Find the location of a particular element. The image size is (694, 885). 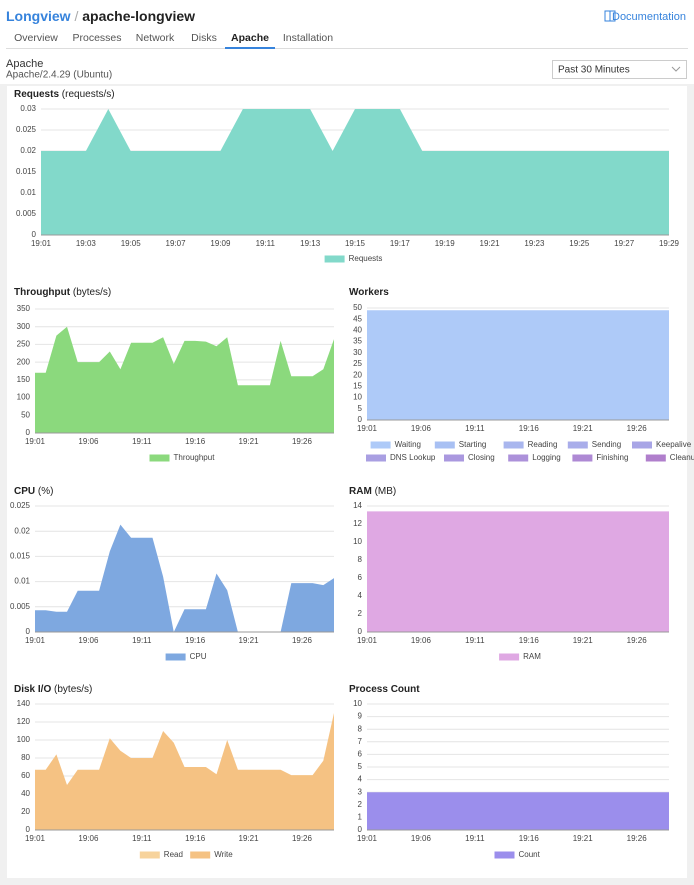

x-tick-label: 19:23 is located at coordinates (534, 243).